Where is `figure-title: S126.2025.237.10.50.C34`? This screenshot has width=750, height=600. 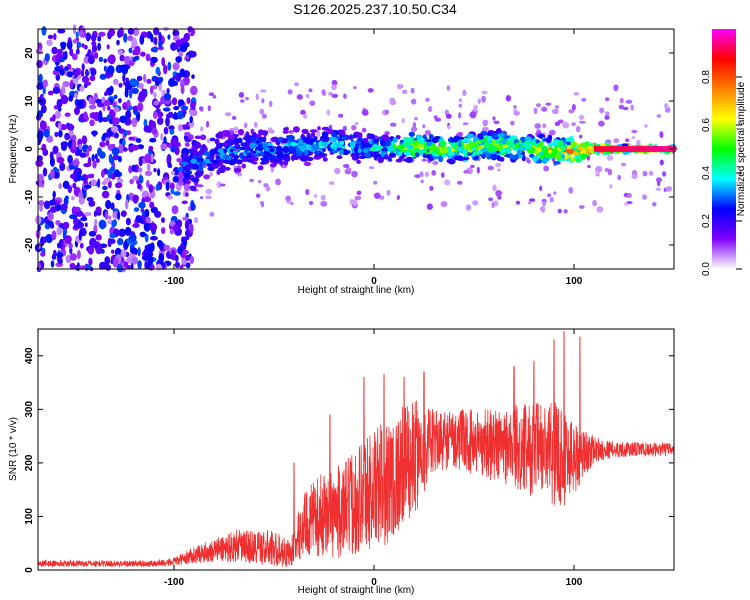 figure-title: S126.2025.237.10.50.C34 is located at coordinates (375, 9).